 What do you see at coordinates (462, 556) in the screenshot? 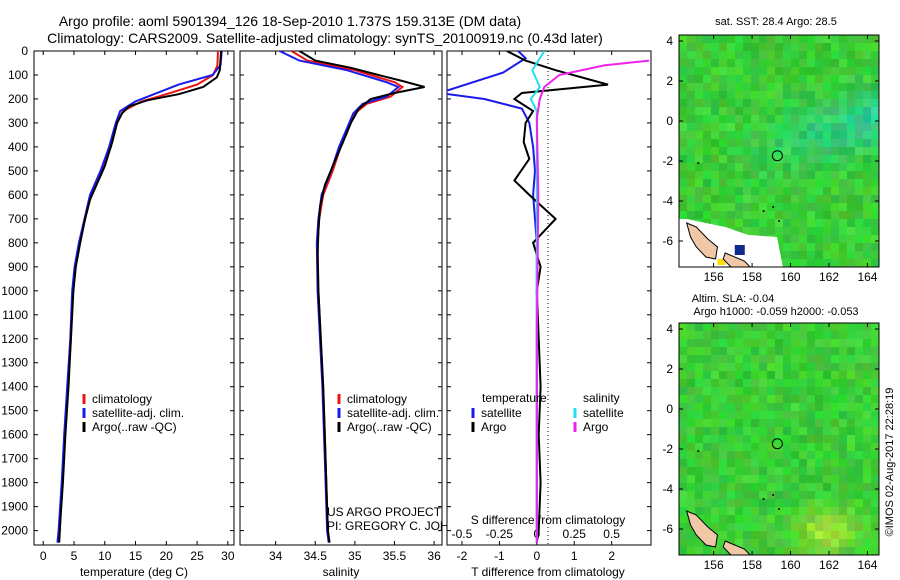
I see `x-tick-label: -2` at bounding box center [462, 556].